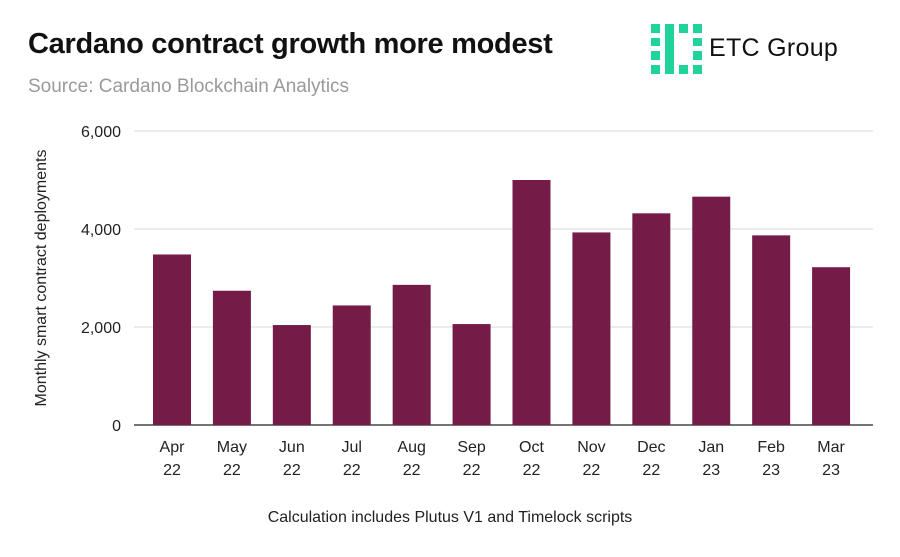  What do you see at coordinates (101, 132) in the screenshot?
I see `y-tick-label: 6,000` at bounding box center [101, 132].